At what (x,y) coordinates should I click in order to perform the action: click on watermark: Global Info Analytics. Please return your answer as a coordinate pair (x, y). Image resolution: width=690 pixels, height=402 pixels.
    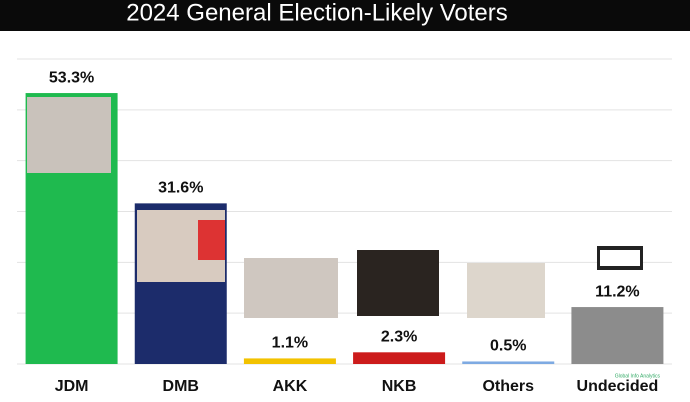
    Looking at the image, I should click on (638, 376).